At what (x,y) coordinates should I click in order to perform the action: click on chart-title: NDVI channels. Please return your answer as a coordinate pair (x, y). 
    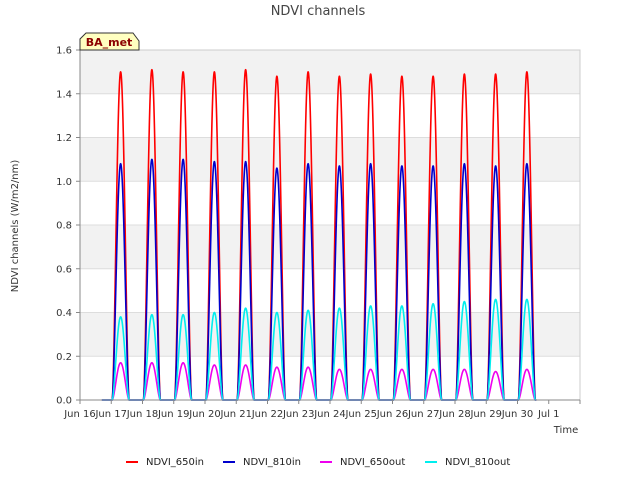
    Looking at the image, I should click on (318, 11).